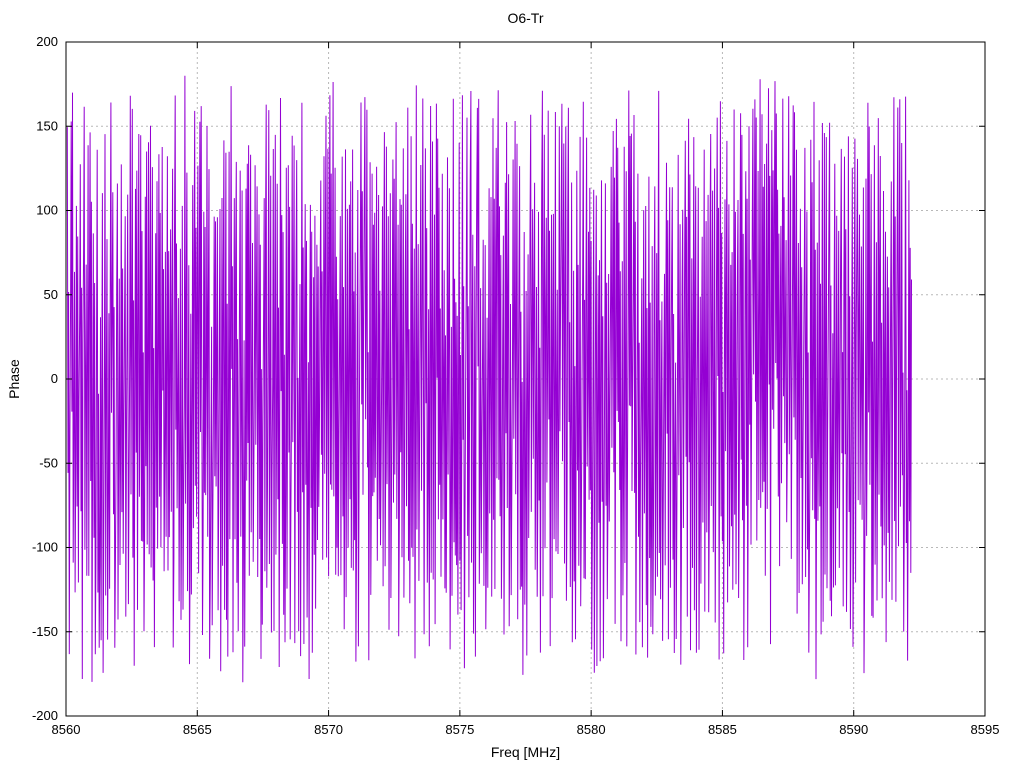 Image resolution: width=1024 pixels, height=768 pixels. Describe the element at coordinates (459, 729) in the screenshot. I see `x-tick-label: 8575` at that location.